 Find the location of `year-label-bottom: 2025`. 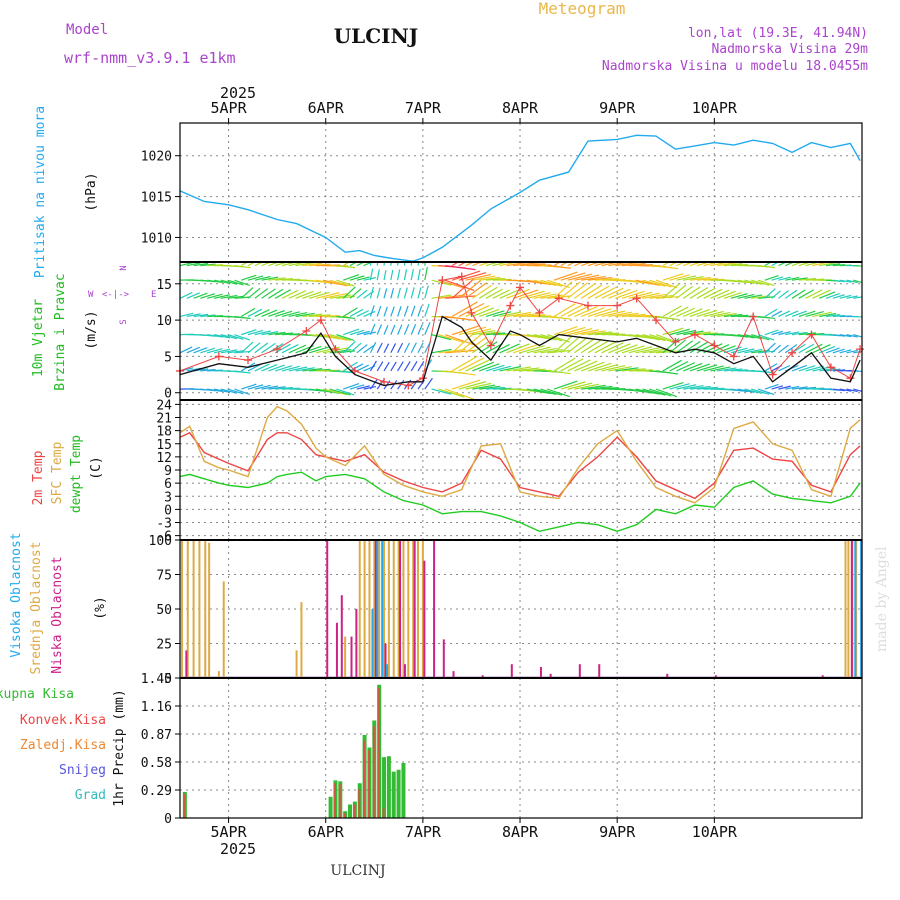

year-label-bottom: 2025 is located at coordinates (238, 849).